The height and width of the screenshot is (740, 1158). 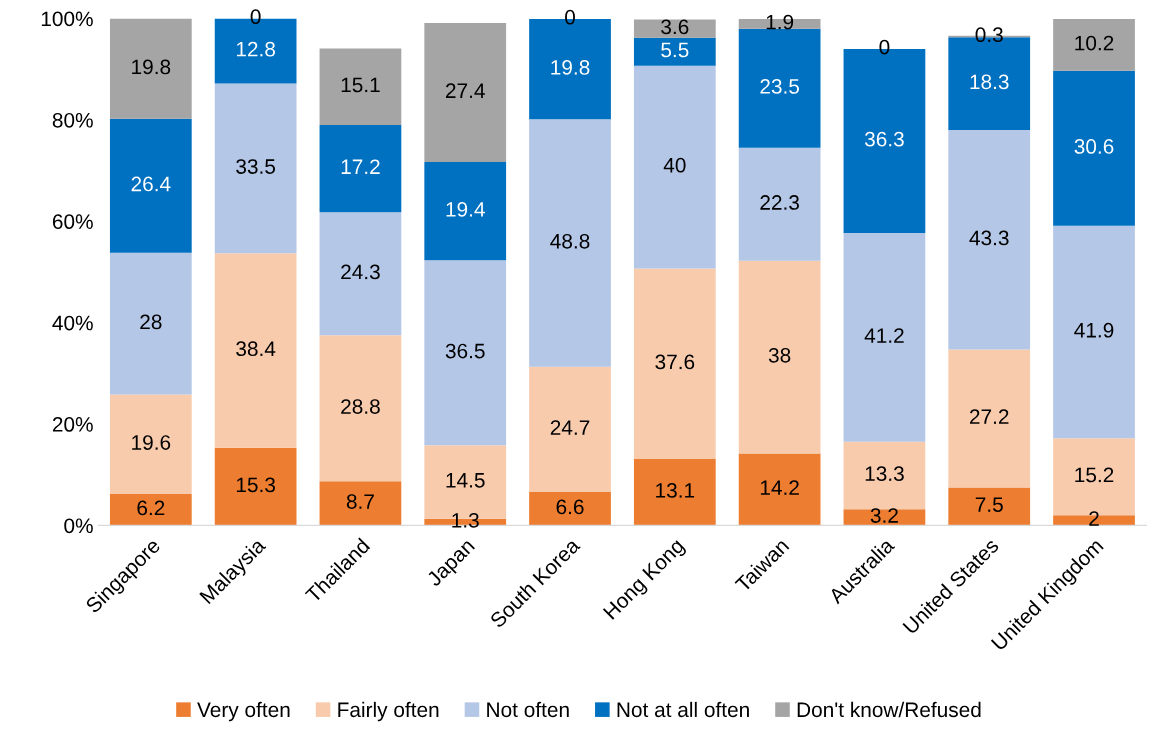 I want to click on data-label: 30.6, so click(x=1094, y=146).